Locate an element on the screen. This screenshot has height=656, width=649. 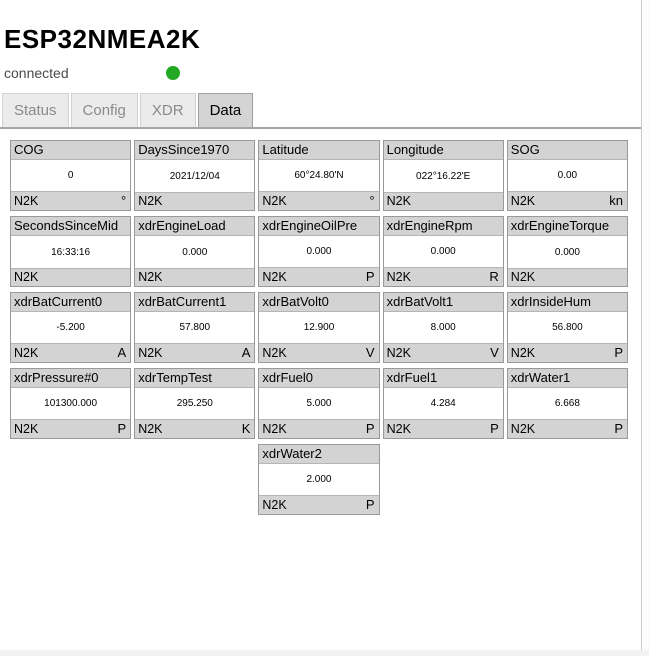
card-footer: N2K K is located at coordinates (195, 428).